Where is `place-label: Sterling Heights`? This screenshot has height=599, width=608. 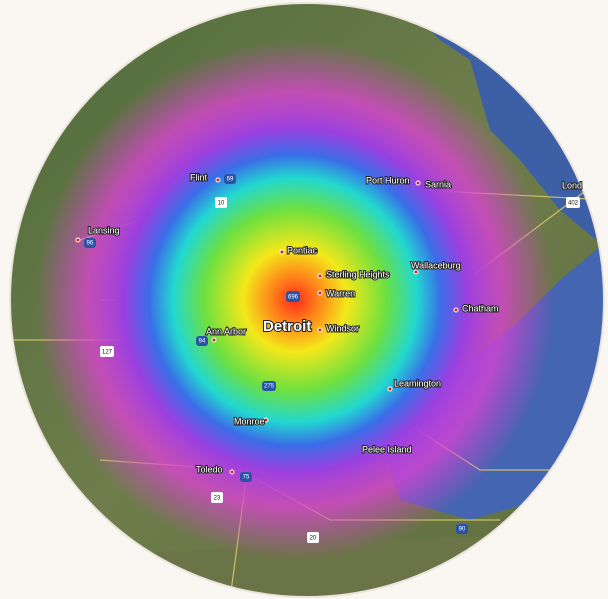
place-label: Sterling Heights is located at coordinates (358, 274).